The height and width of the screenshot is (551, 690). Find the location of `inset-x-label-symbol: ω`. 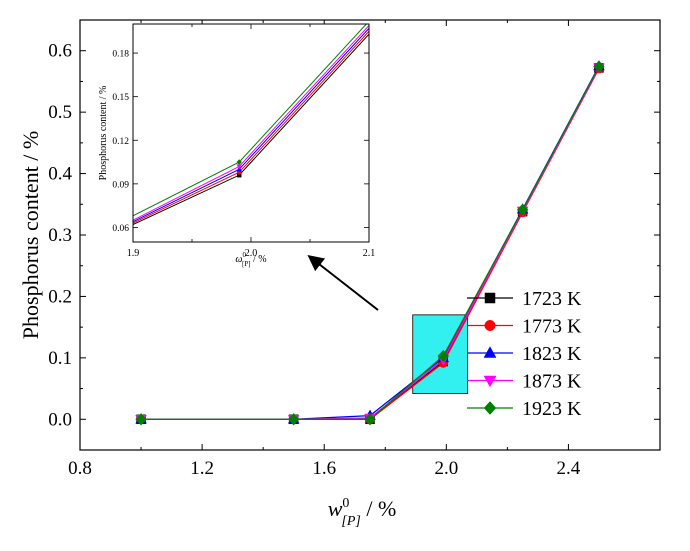

inset-x-label-symbol: ω is located at coordinates (238, 259).